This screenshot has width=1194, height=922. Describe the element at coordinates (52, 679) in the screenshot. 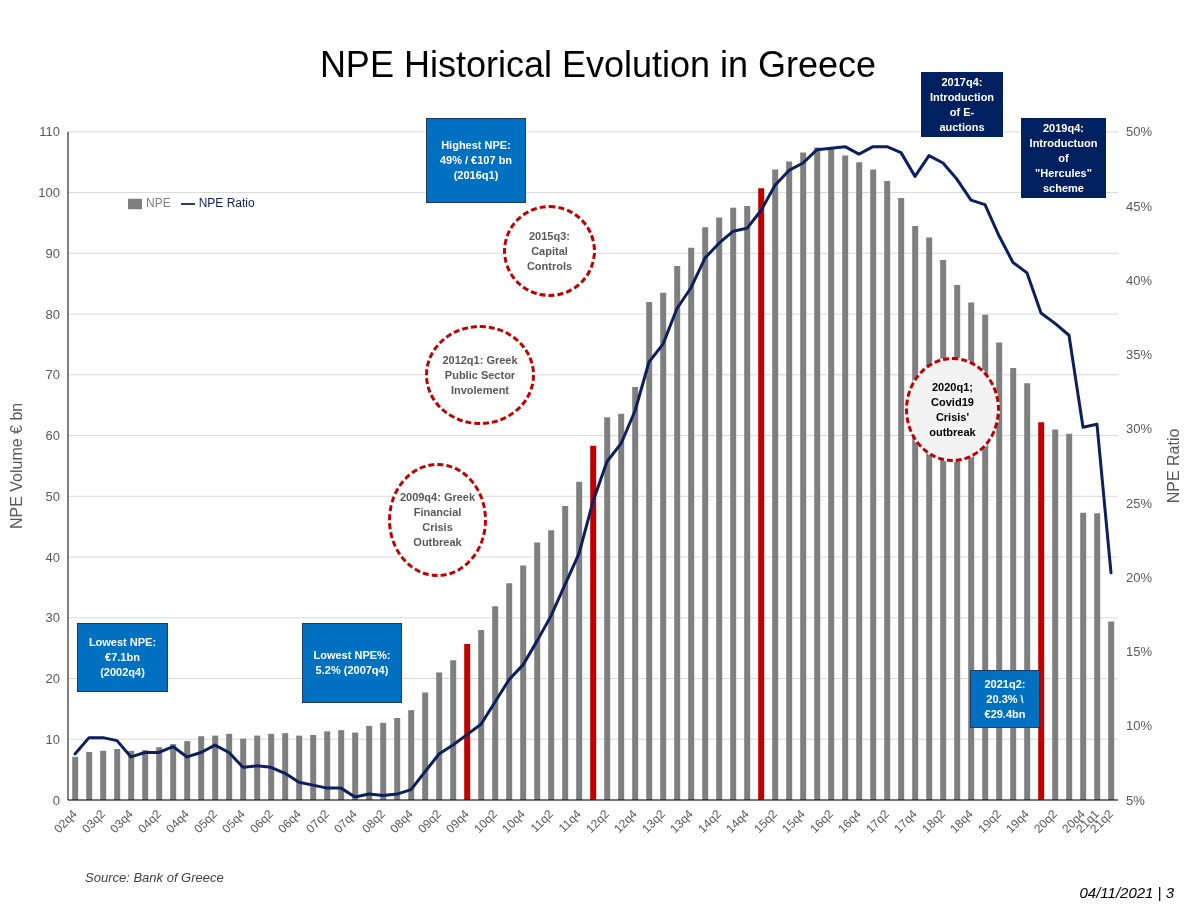

I see `y-tick-label: 20` at that location.